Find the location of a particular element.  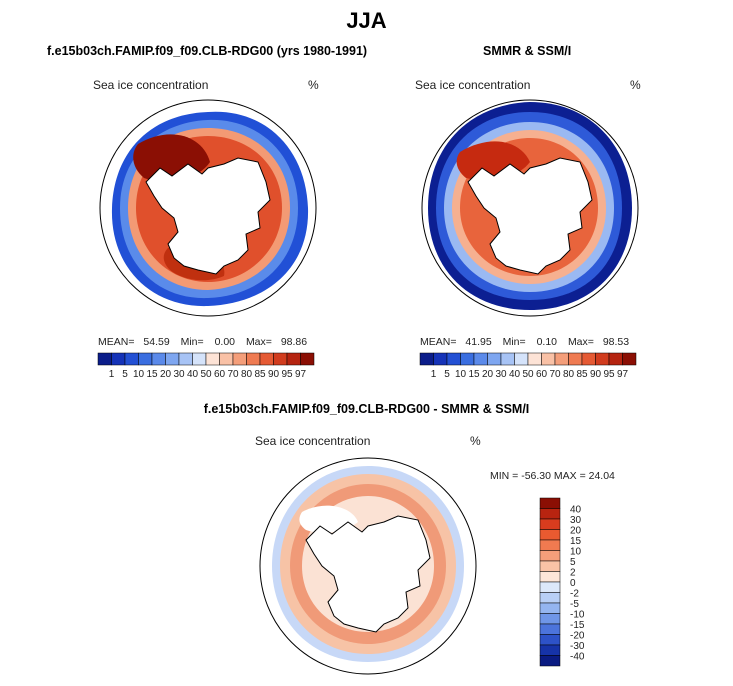

panel-1-polar-map is located at coordinates (208, 208).